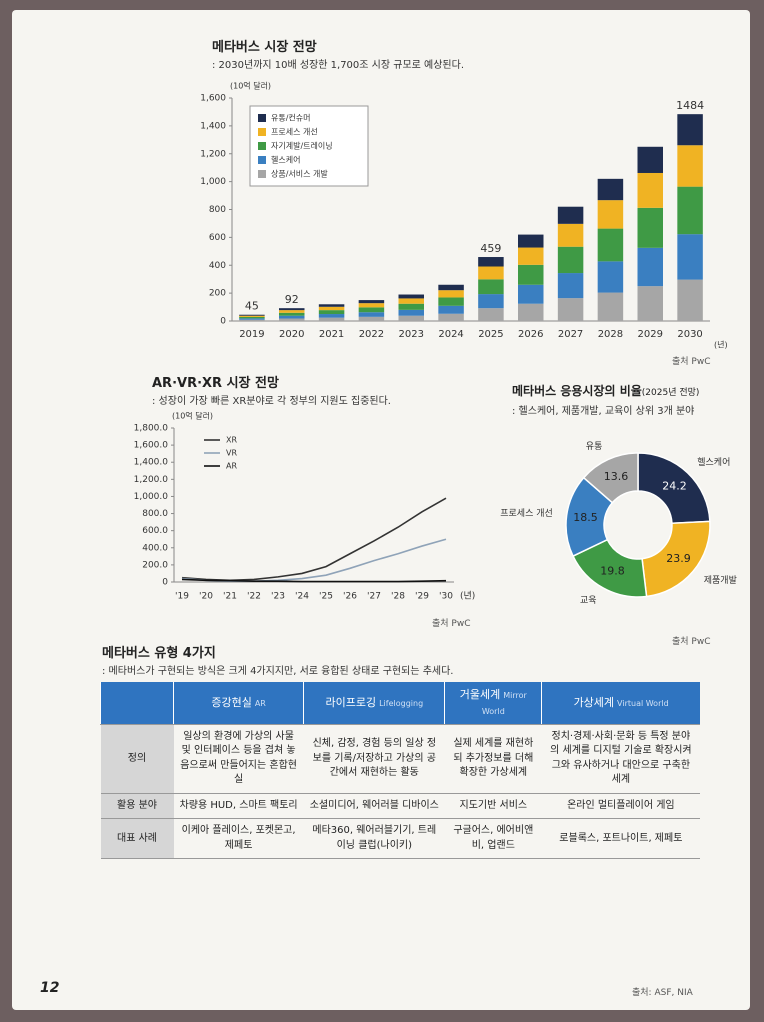  What do you see at coordinates (371, 334) in the screenshot?
I see `x-tick-label: 2022` at bounding box center [371, 334].